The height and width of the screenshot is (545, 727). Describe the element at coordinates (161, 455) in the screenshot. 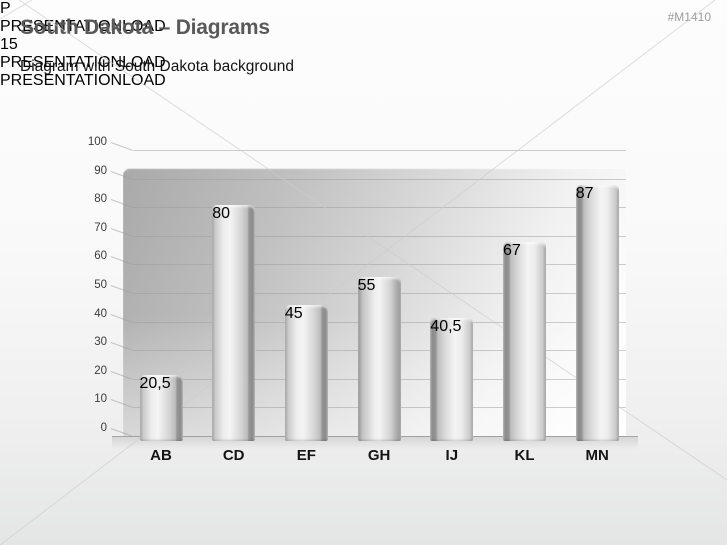

I see `x-axis-category-label: AB` at that location.